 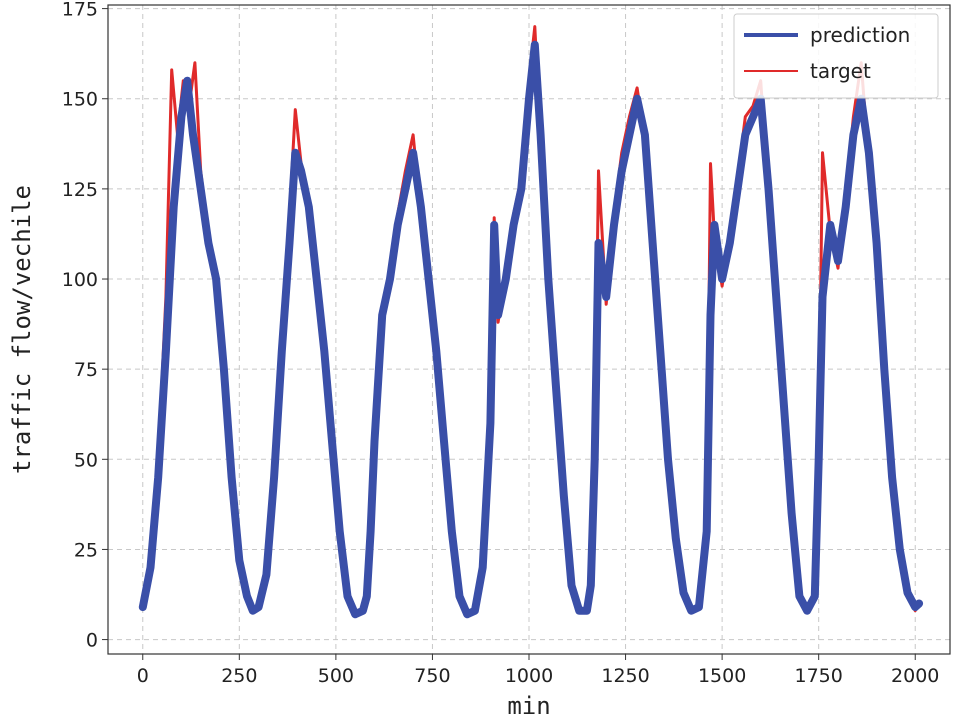 I want to click on x-tick-label: 1000, so click(x=529, y=676).